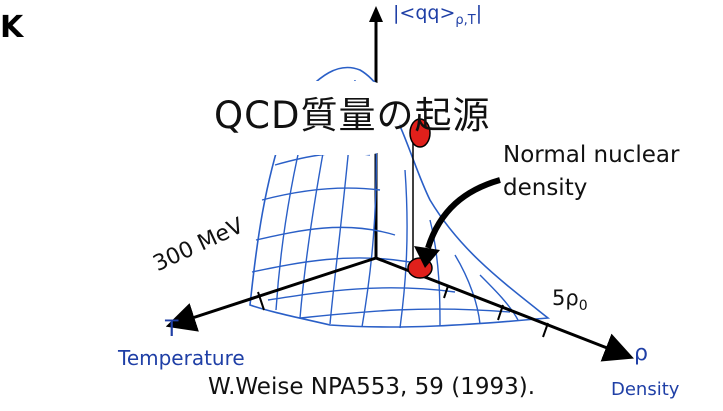 This screenshot has width=723, height=411. Describe the element at coordinates (641, 353) in the screenshot. I see `density-axis-symbol: ρ` at that location.